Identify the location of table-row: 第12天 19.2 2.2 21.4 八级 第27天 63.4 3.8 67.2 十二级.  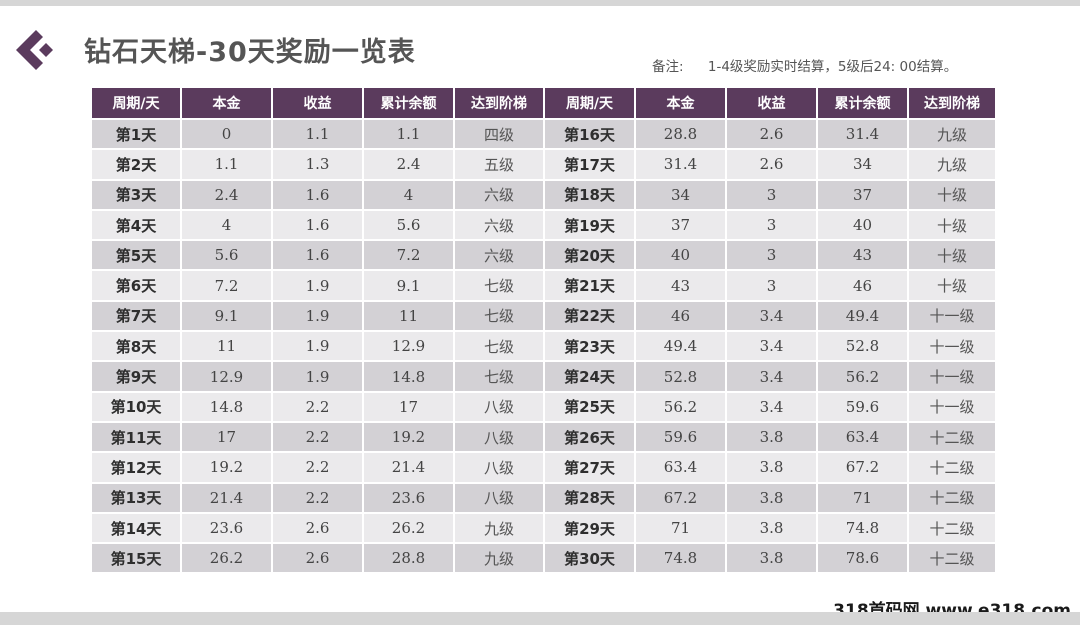
(543, 467).